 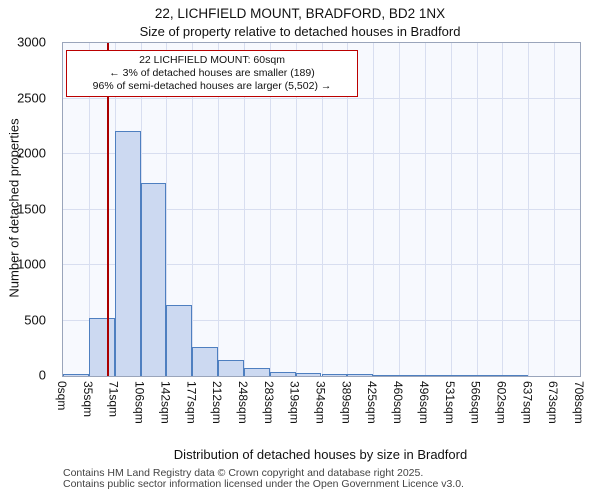 What do you see at coordinates (527, 402) in the screenshot?
I see `x-axis-tick-label: 637sqm` at bounding box center [527, 402].